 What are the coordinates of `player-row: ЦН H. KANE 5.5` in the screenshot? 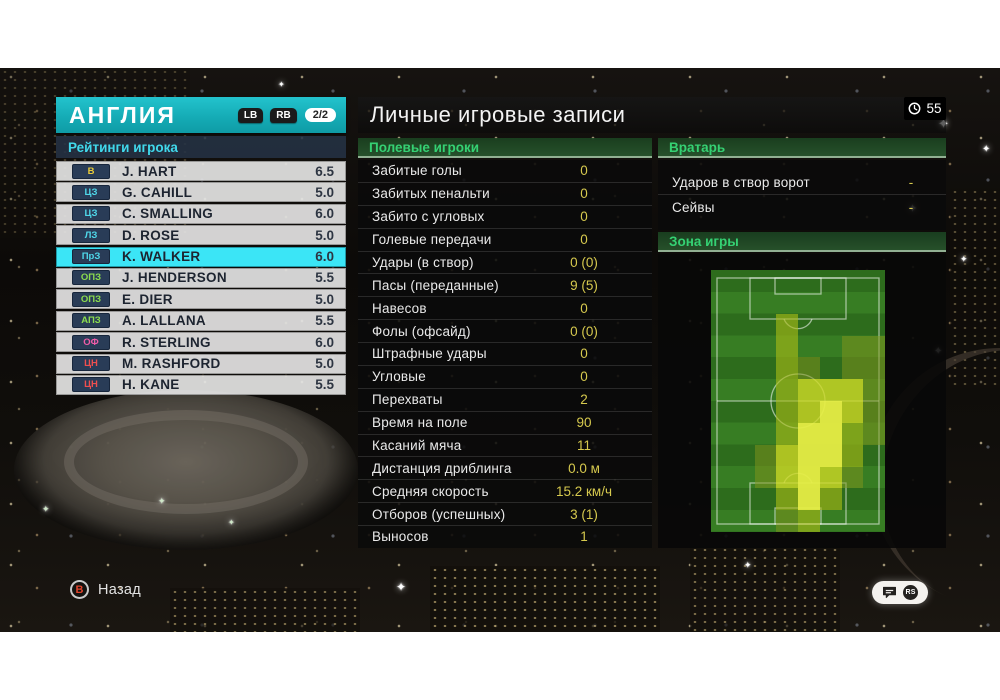 It's located at (201, 384).